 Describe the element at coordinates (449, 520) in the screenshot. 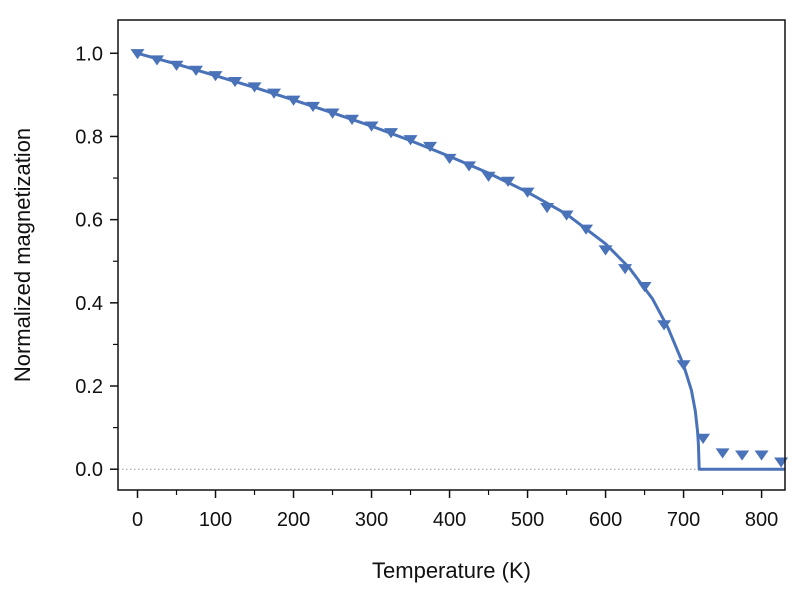

I see `x-tick-label: 400` at that location.